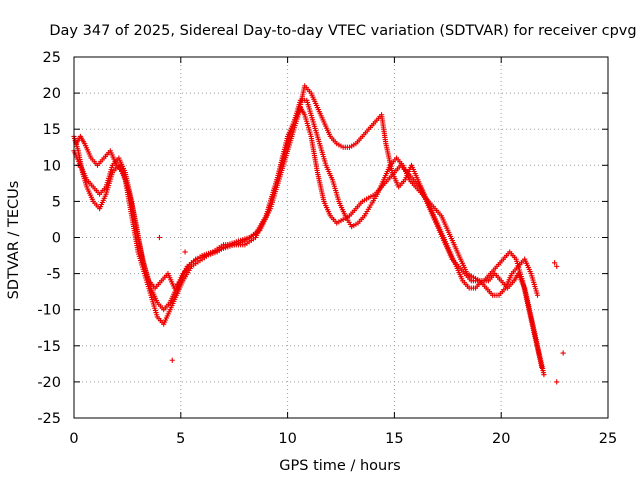  I want to click on y-axis-label: SDTVAR / TECUs, so click(14, 240).